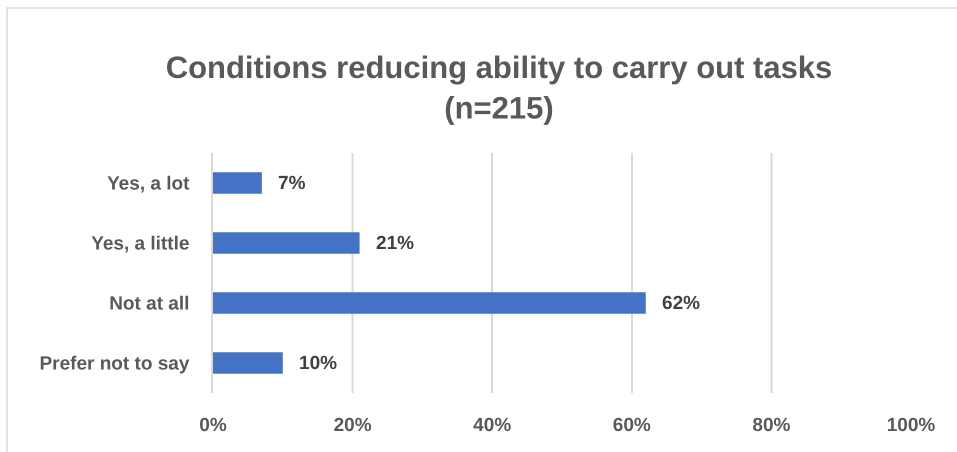 This screenshot has width=957, height=452. What do you see at coordinates (631, 425) in the screenshot?
I see `x-tick-label: 60%` at bounding box center [631, 425].